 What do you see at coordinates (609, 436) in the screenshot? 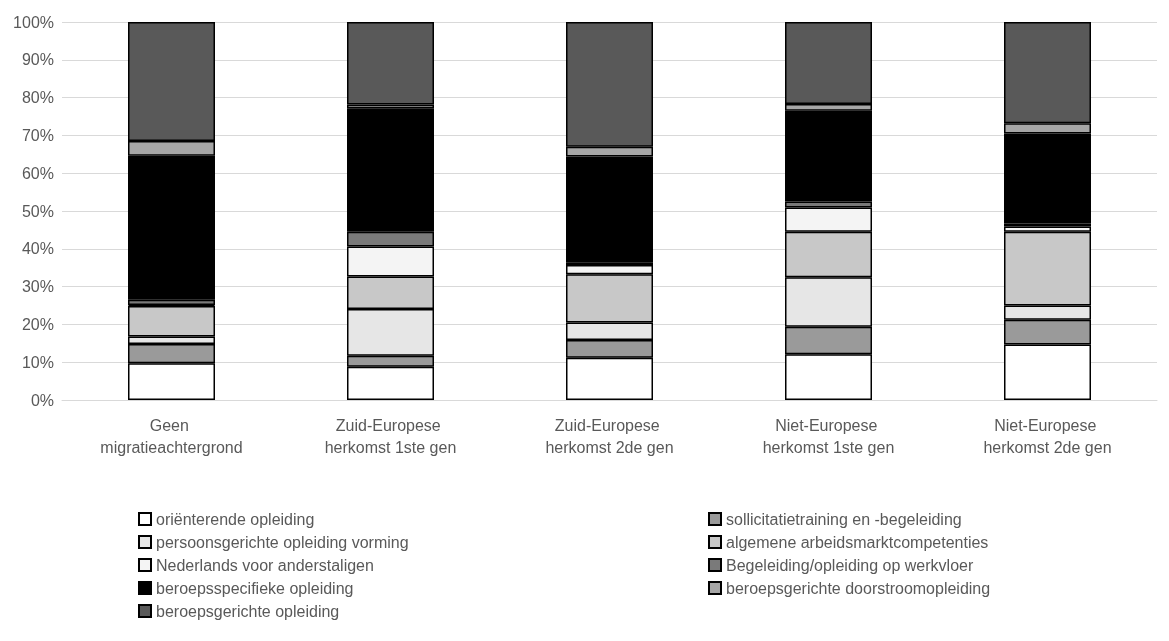
I see `x-tick-label: Zuid-Europese herkomst 2de gen` at bounding box center [609, 436].